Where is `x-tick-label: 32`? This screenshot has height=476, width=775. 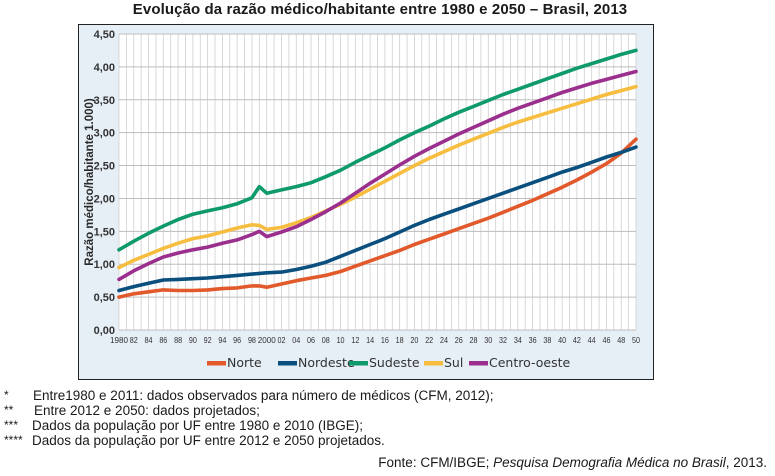
x-tick-label: 32 is located at coordinates (503, 340).